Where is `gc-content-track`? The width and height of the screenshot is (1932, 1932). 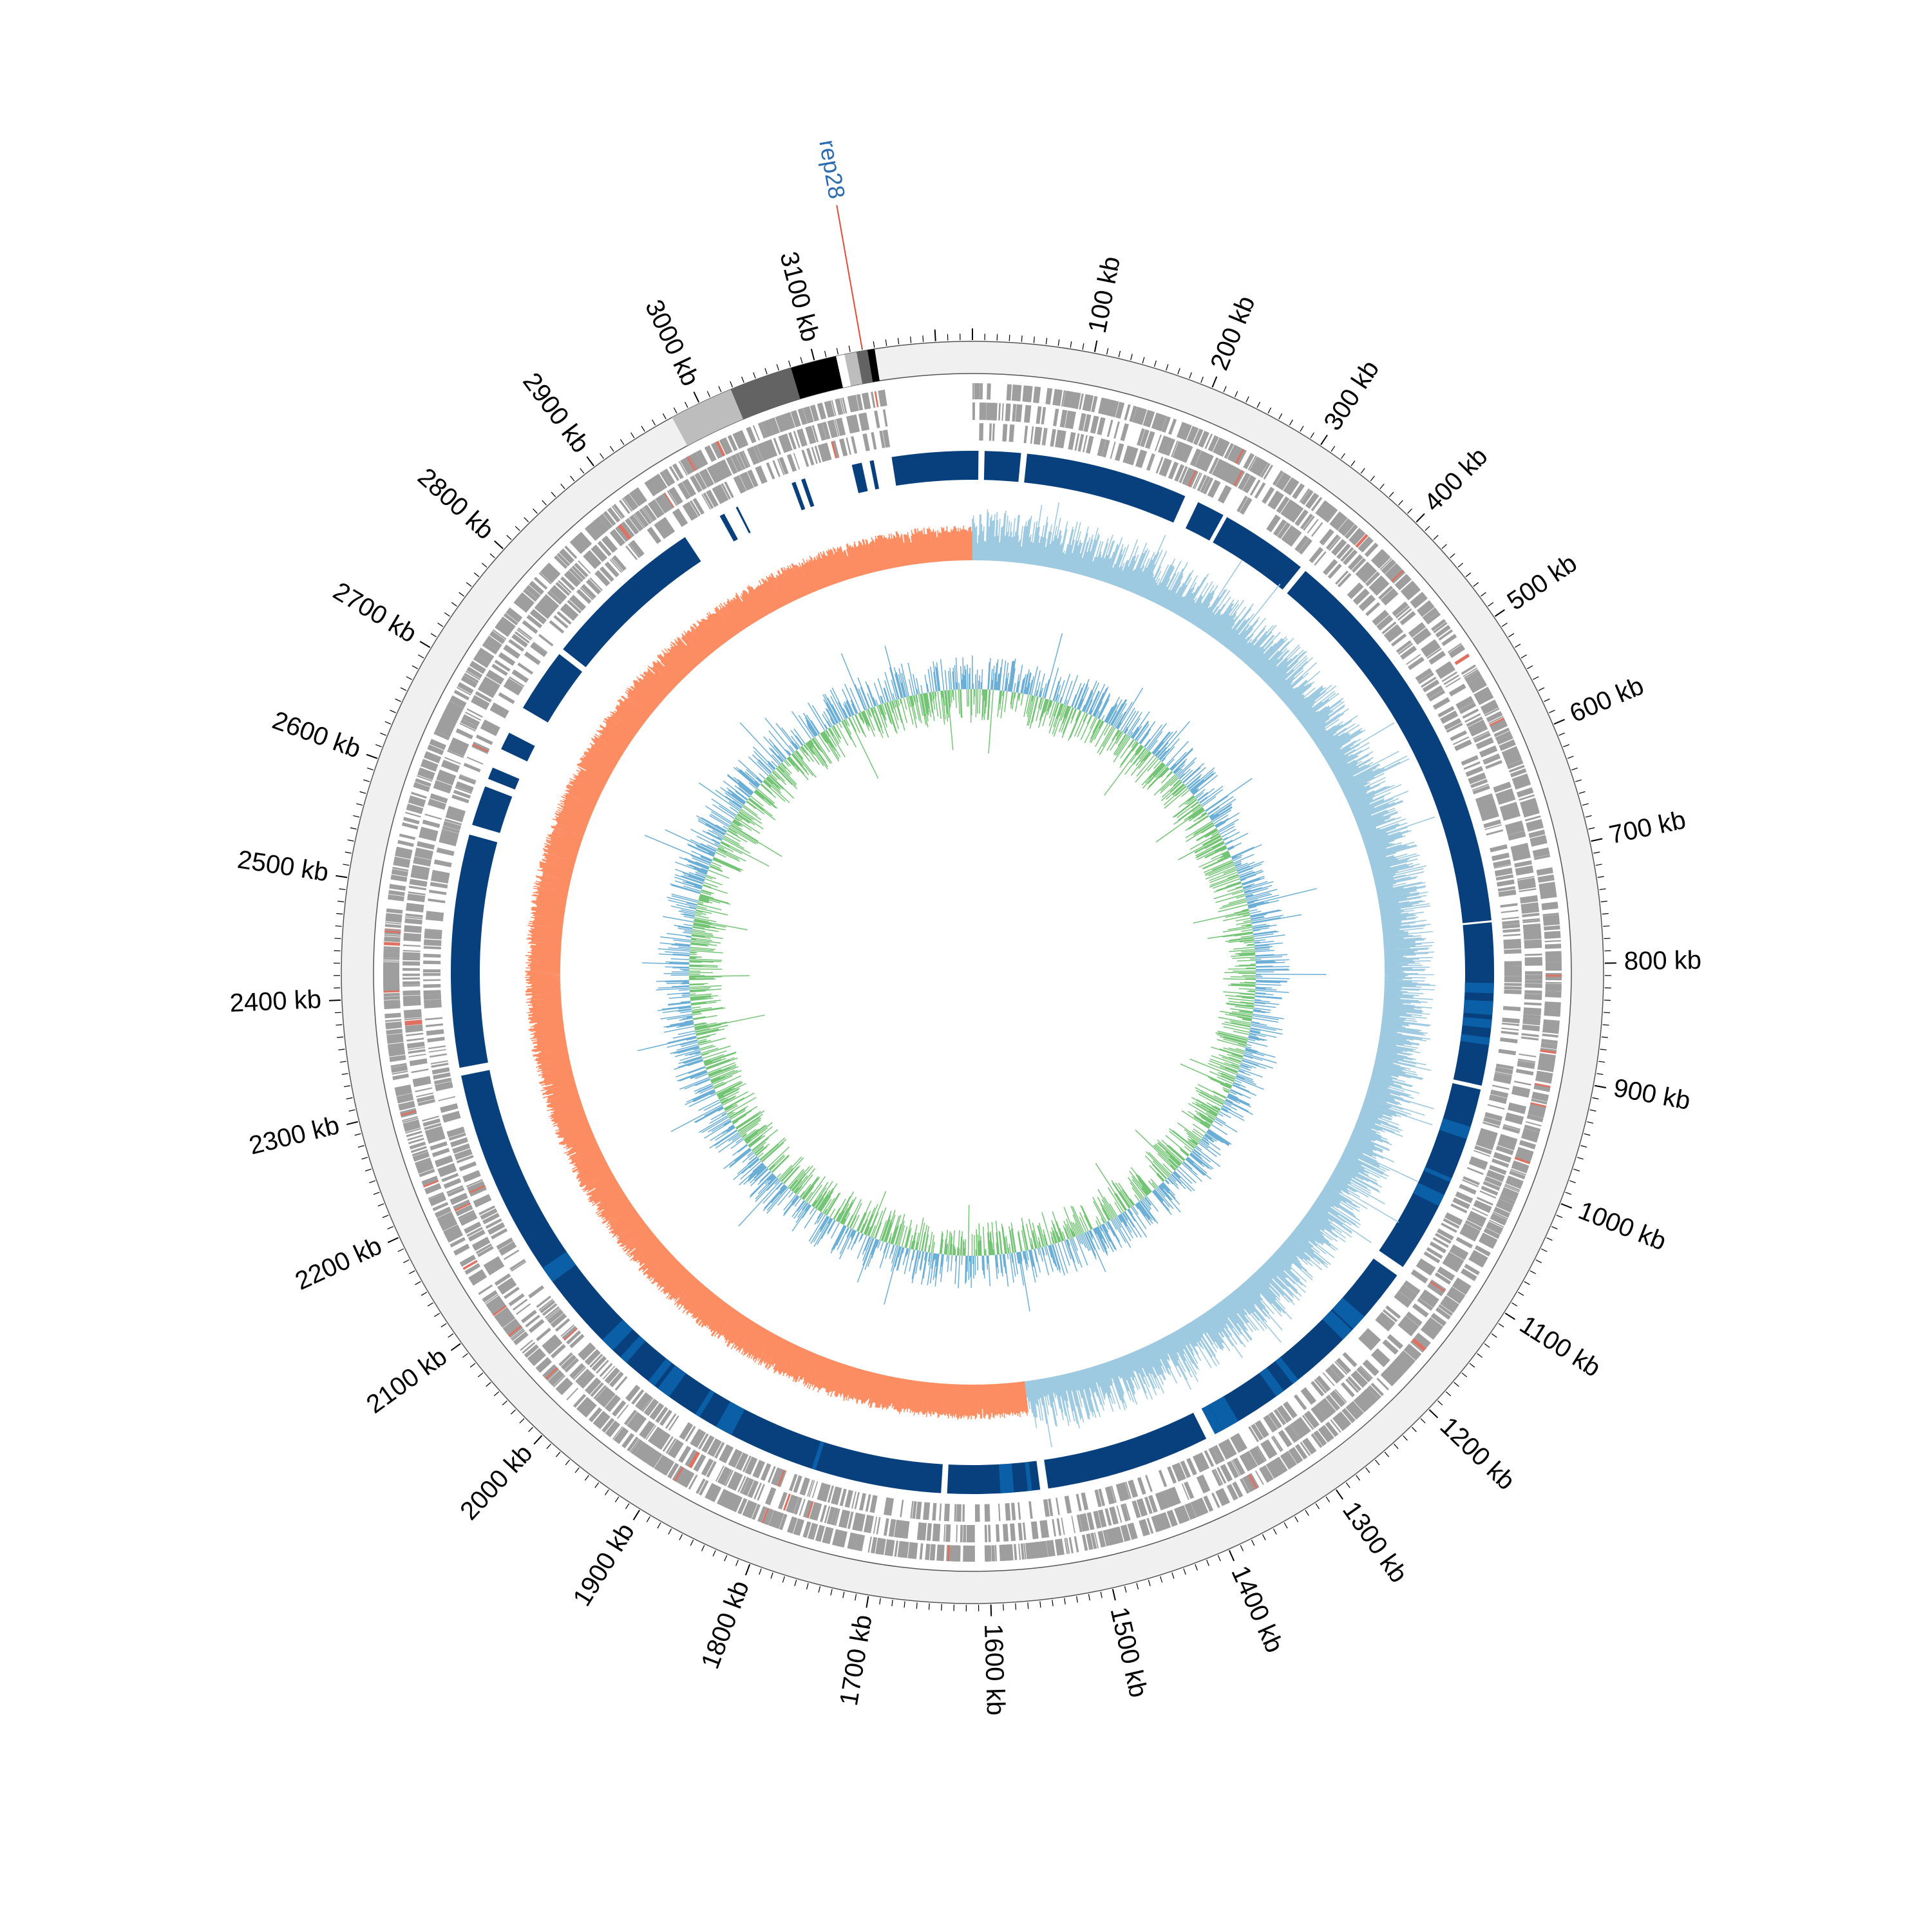 gc-content-track is located at coordinates (982, 973).